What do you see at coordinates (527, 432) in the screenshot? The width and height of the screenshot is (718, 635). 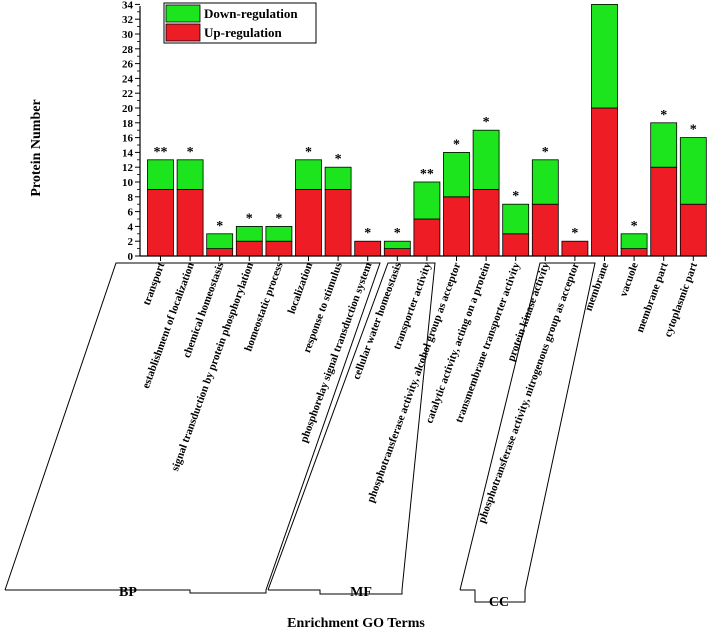 I see `group-bracket-cc` at bounding box center [527, 432].